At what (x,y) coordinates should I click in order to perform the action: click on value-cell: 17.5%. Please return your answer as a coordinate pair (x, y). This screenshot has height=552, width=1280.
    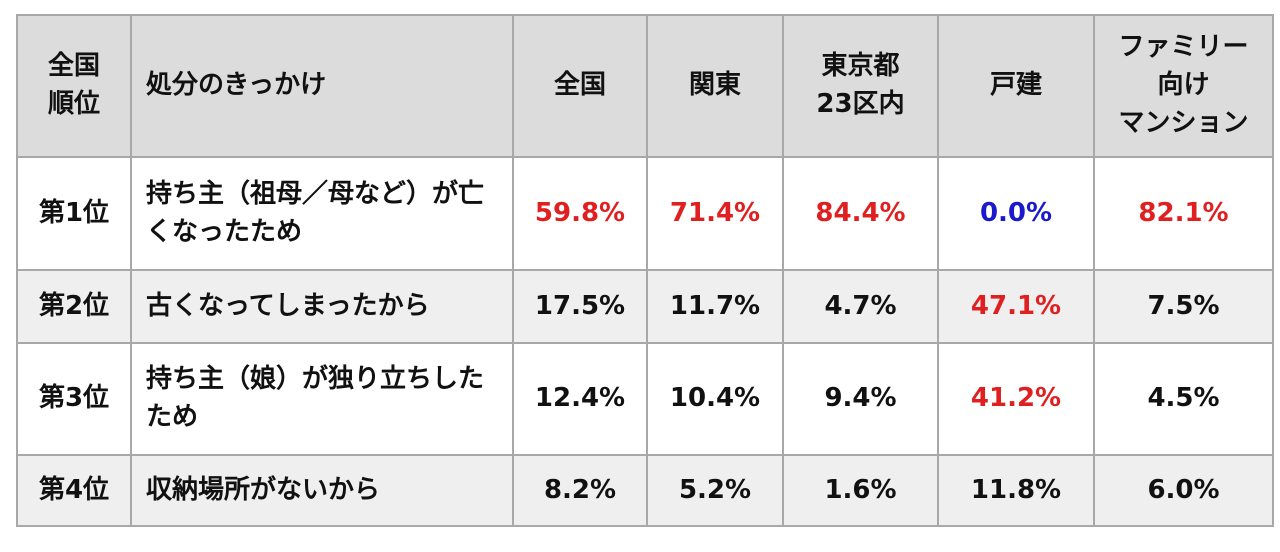
    Looking at the image, I should click on (580, 306).